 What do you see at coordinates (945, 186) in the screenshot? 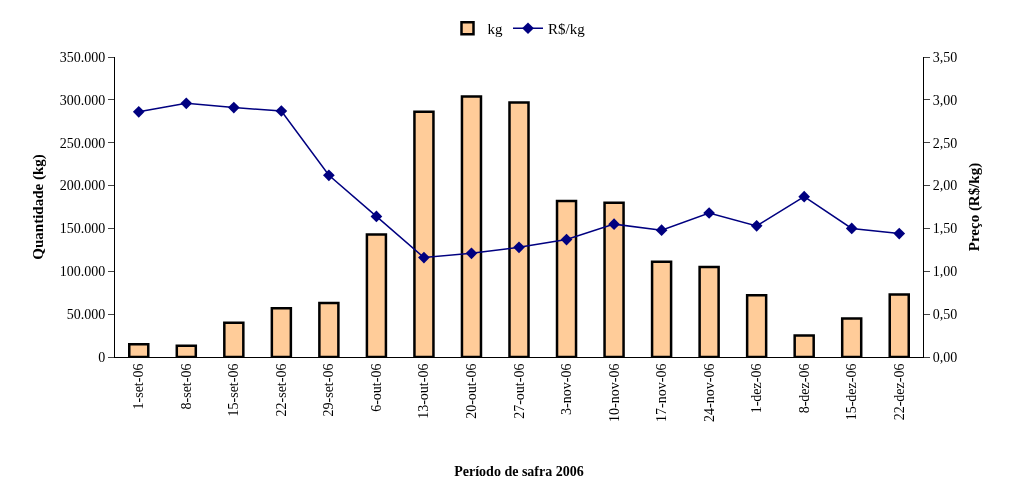
I see `y2-tick-label: 2,00` at bounding box center [945, 186].